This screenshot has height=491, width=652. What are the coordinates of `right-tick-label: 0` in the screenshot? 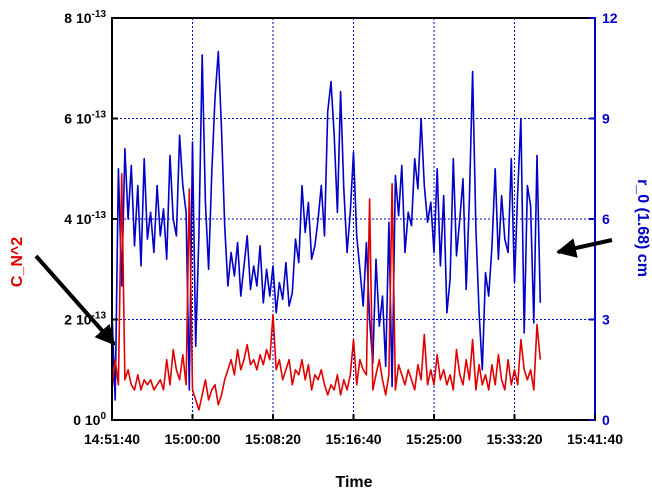 It's located at (606, 420).